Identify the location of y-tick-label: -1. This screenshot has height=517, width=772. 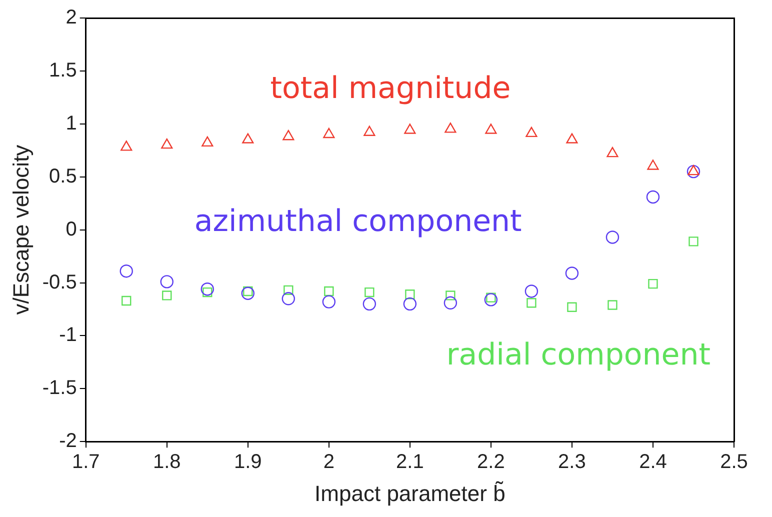
(68, 335).